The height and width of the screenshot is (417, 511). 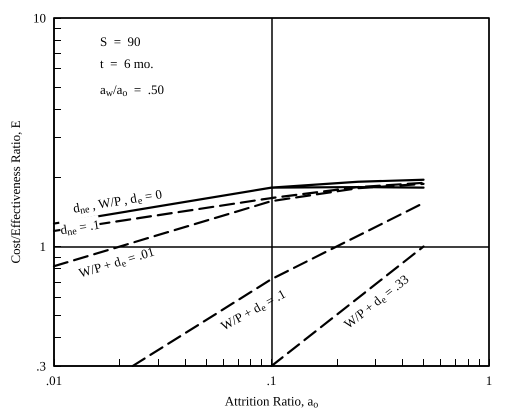 I want to click on text: W/P + de = .01, so click(x=116, y=262).